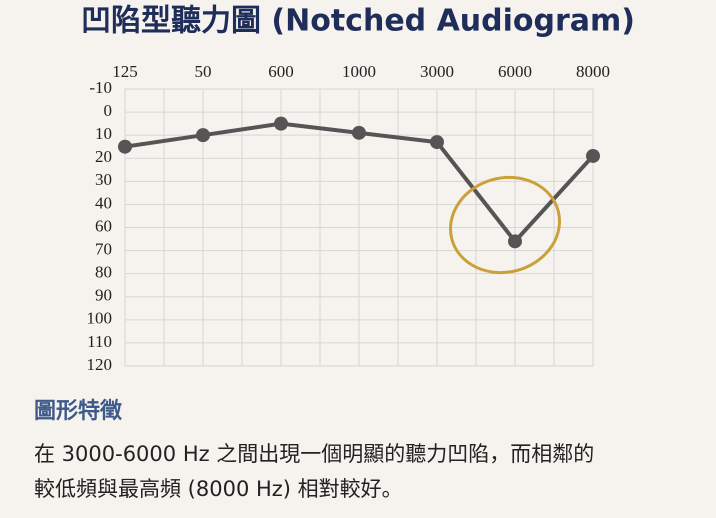 The image size is (716, 518). I want to click on notch-highlight, so click(505, 225).